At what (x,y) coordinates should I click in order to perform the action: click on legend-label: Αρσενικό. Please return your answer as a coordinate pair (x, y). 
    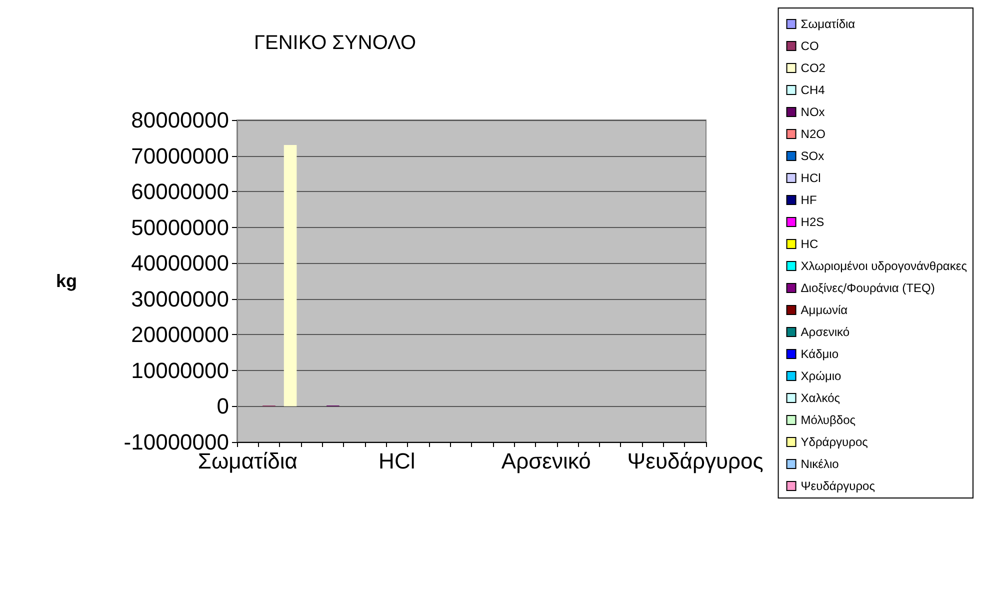
    Looking at the image, I should click on (825, 332).